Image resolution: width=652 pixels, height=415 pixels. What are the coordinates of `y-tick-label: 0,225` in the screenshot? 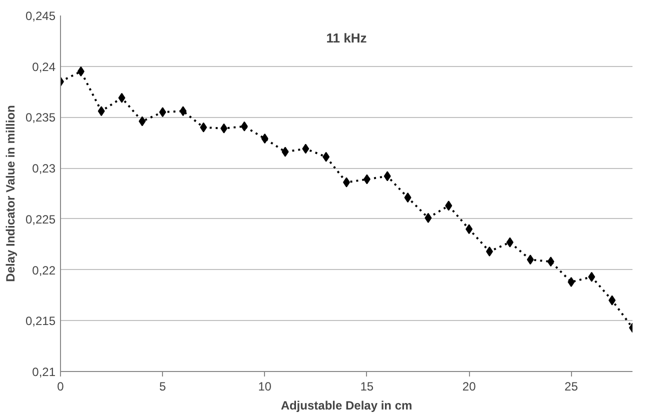 It's located at (40, 219).